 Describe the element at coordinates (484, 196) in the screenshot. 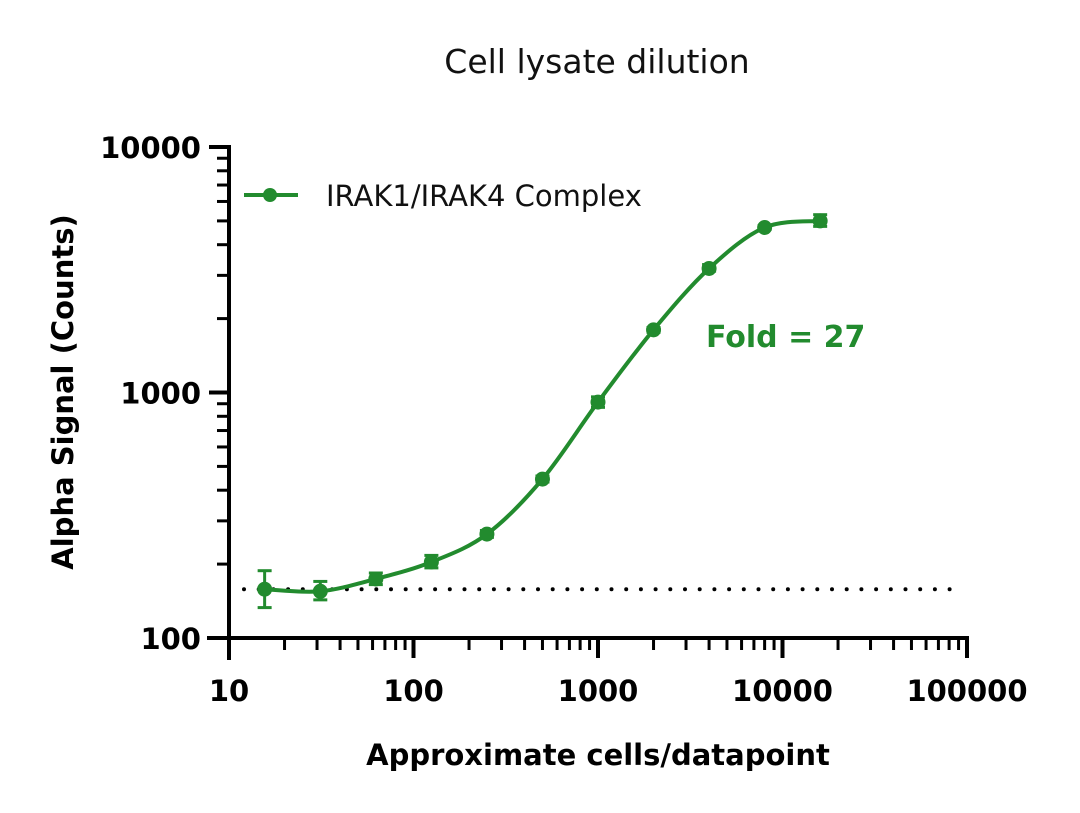

I see `legend-label: IRAK1/IRAK4 Complex` at that location.